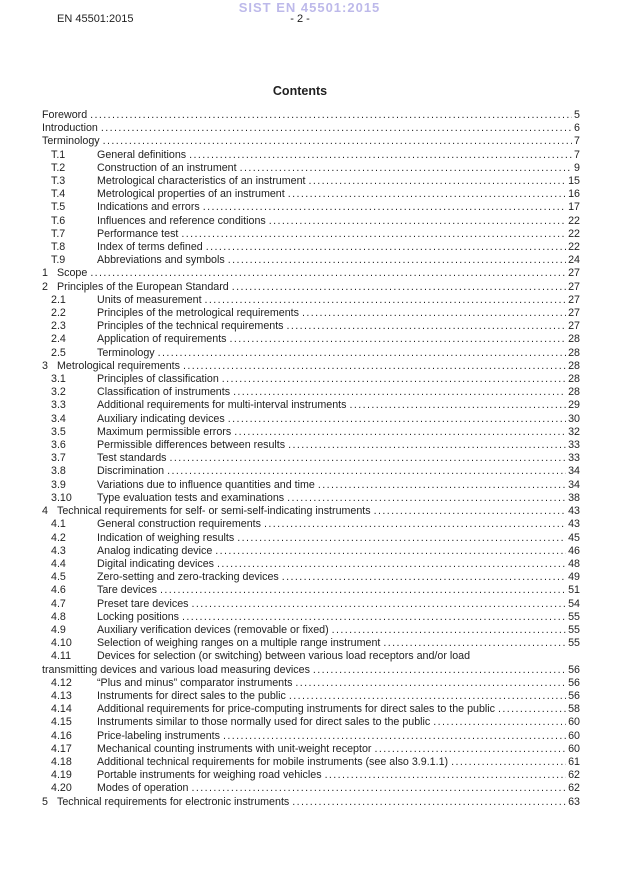 This screenshot has width=619, height=877. I want to click on toc-entry-title: Principles of the European Standard, so click(143, 286).